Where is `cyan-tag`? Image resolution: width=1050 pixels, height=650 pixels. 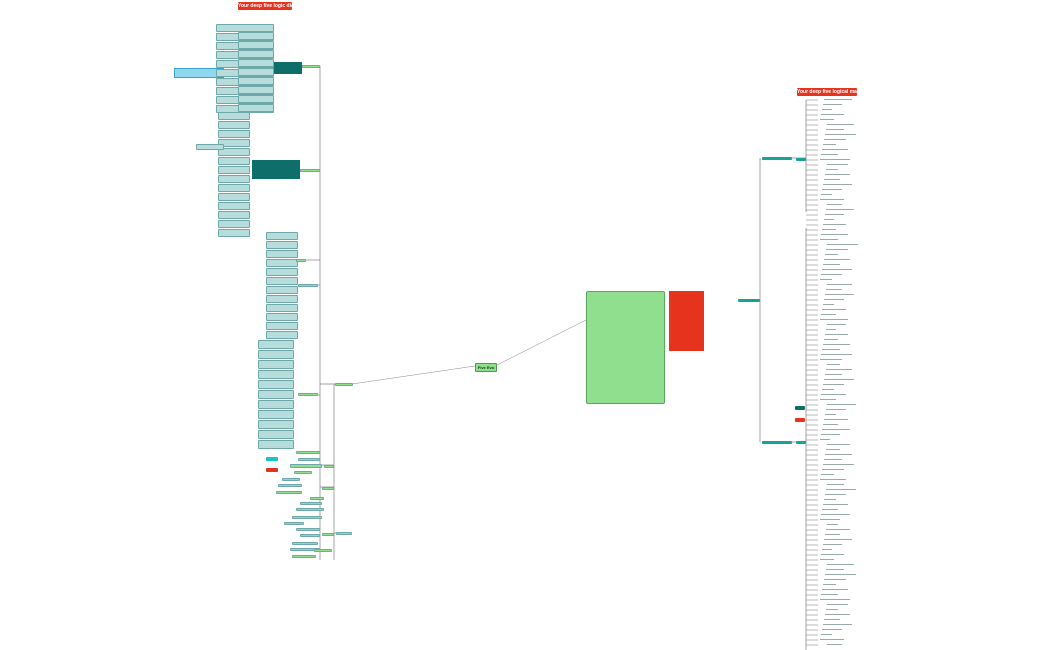
cyan-tag is located at coordinates (272, 459).